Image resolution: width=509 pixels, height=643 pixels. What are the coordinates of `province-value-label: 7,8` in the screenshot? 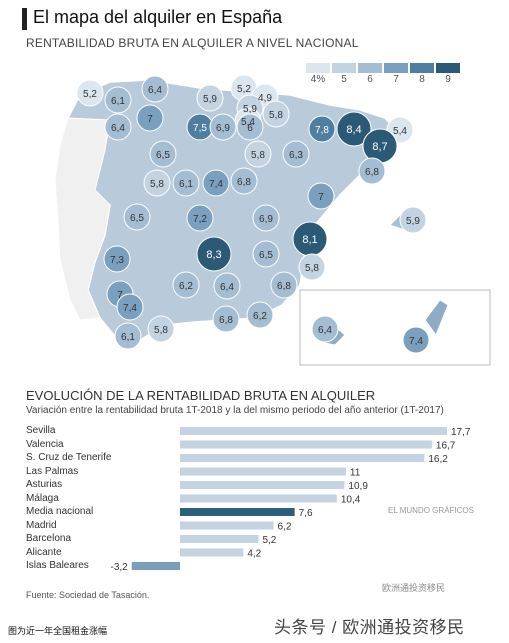 It's located at (322, 130).